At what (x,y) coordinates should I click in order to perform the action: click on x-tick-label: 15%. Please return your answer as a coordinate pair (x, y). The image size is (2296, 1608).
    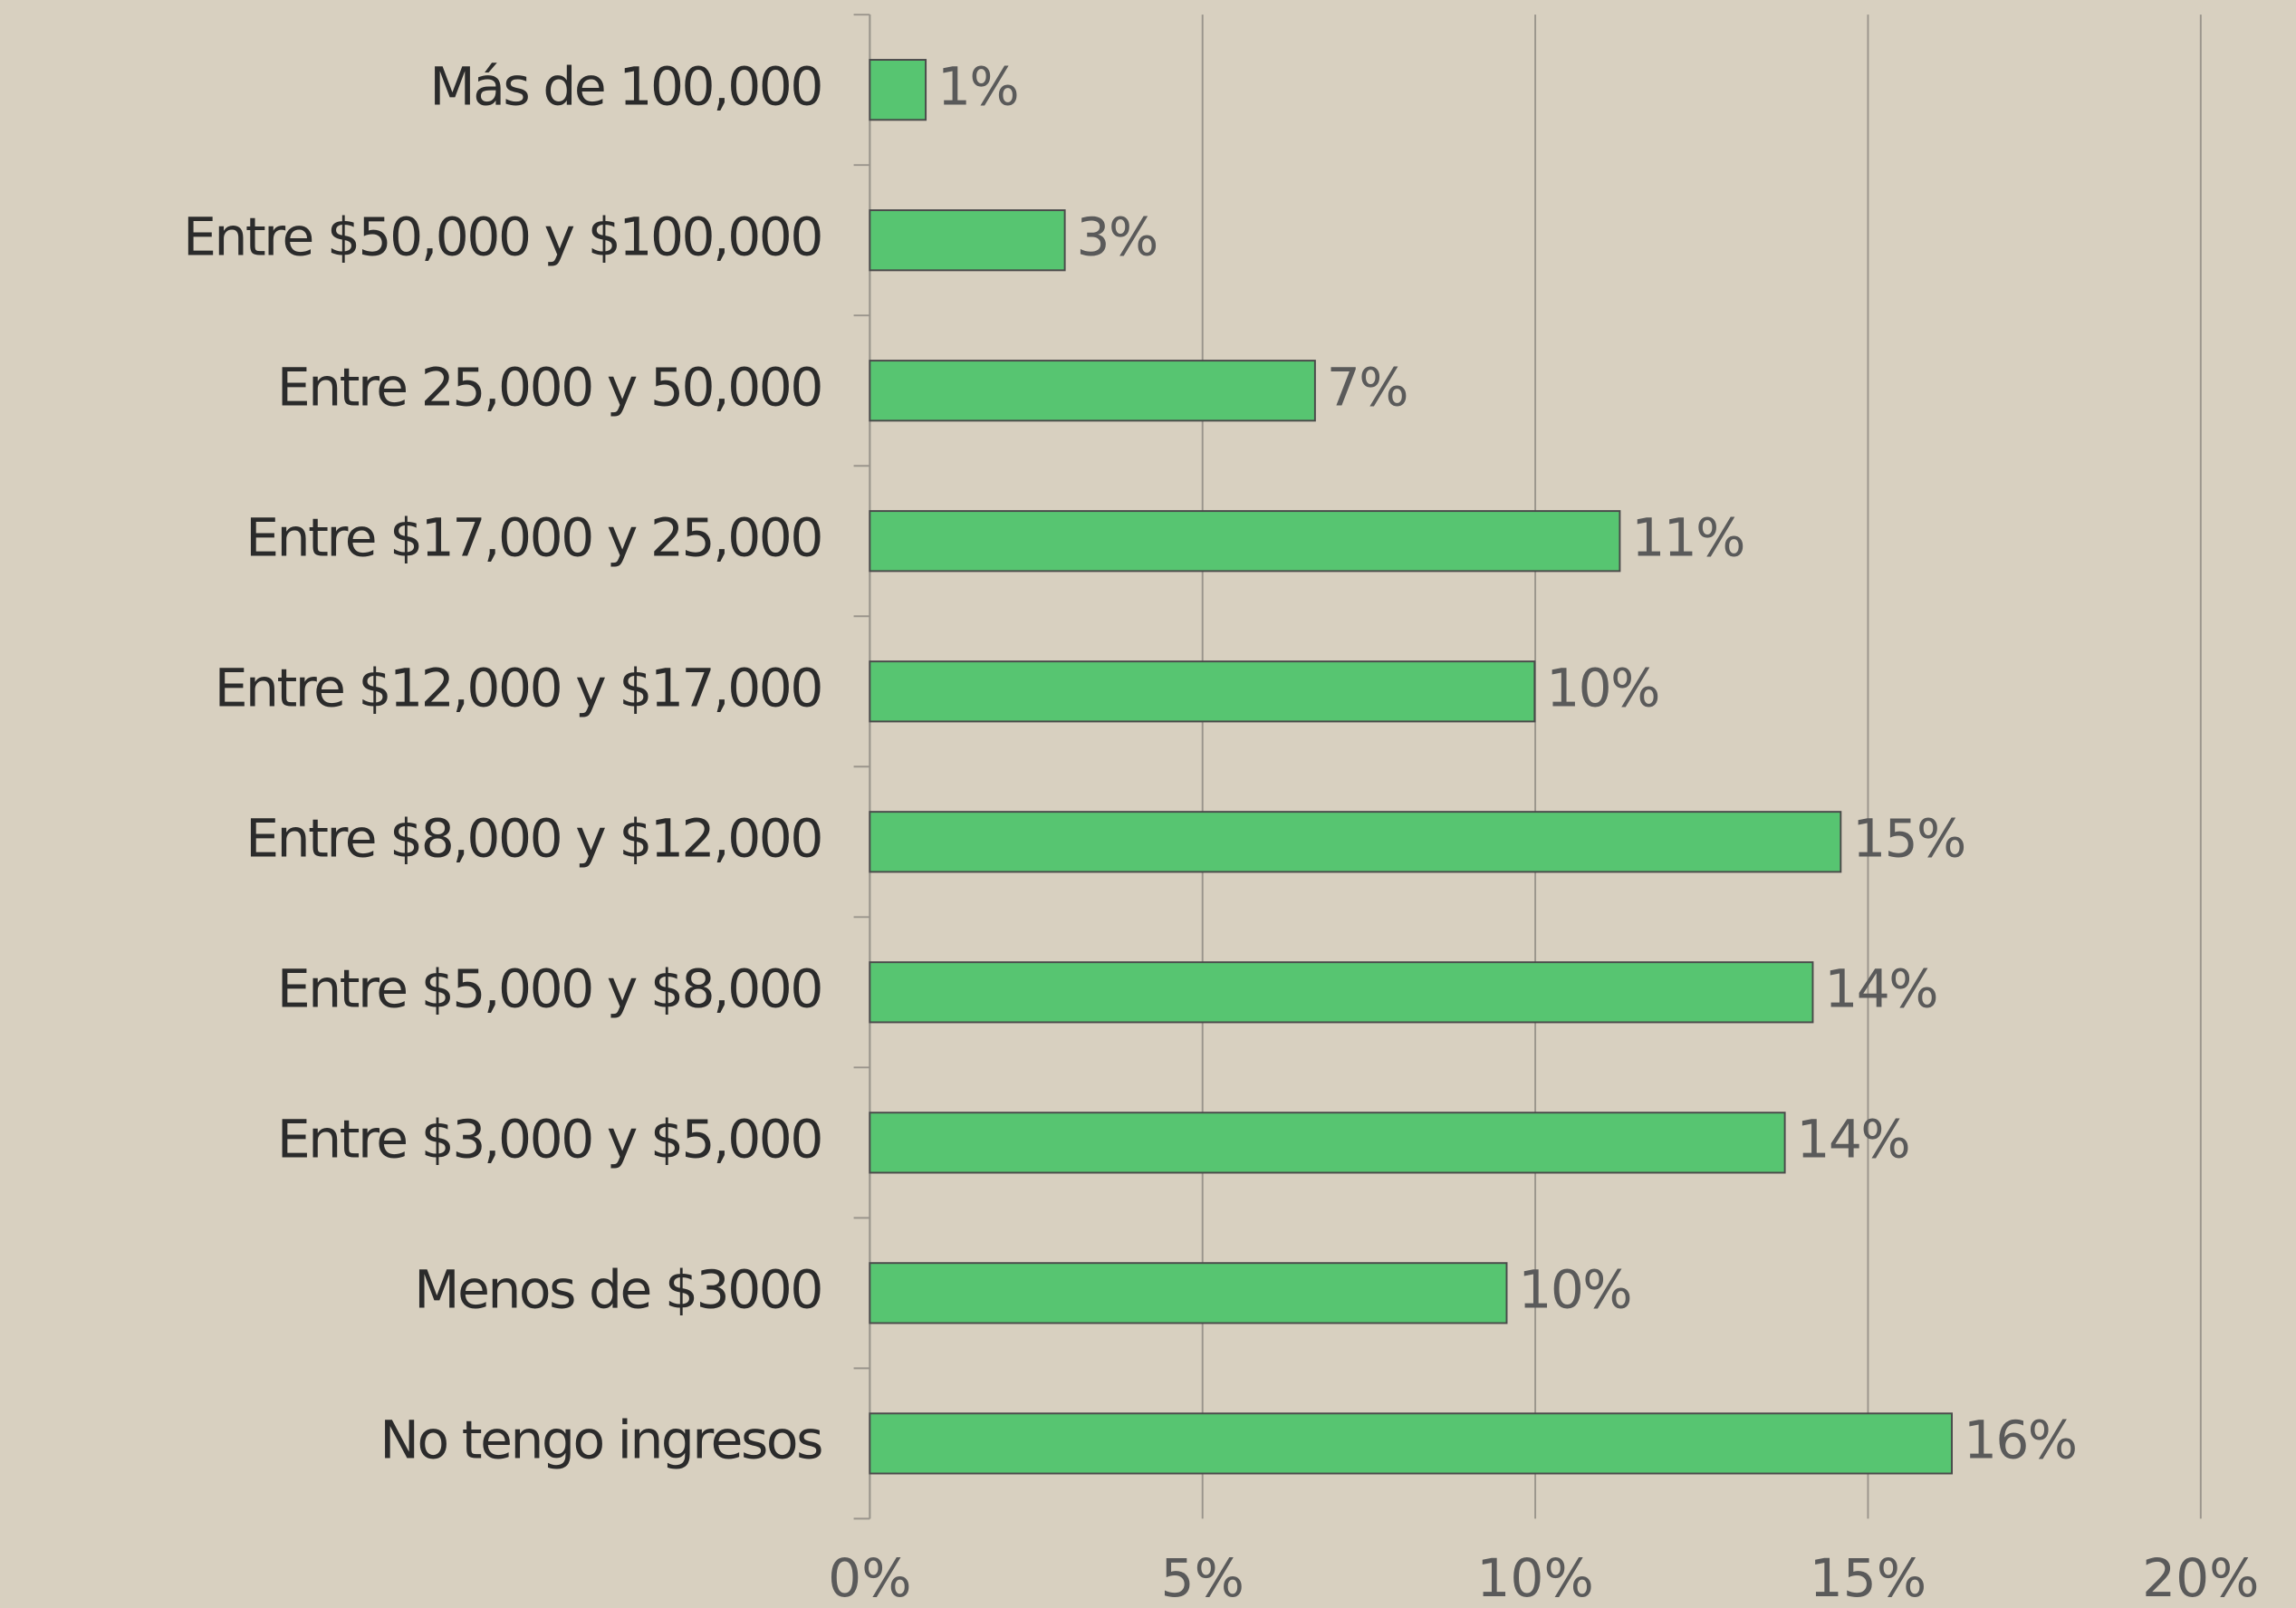
    Looking at the image, I should click on (1868, 1577).